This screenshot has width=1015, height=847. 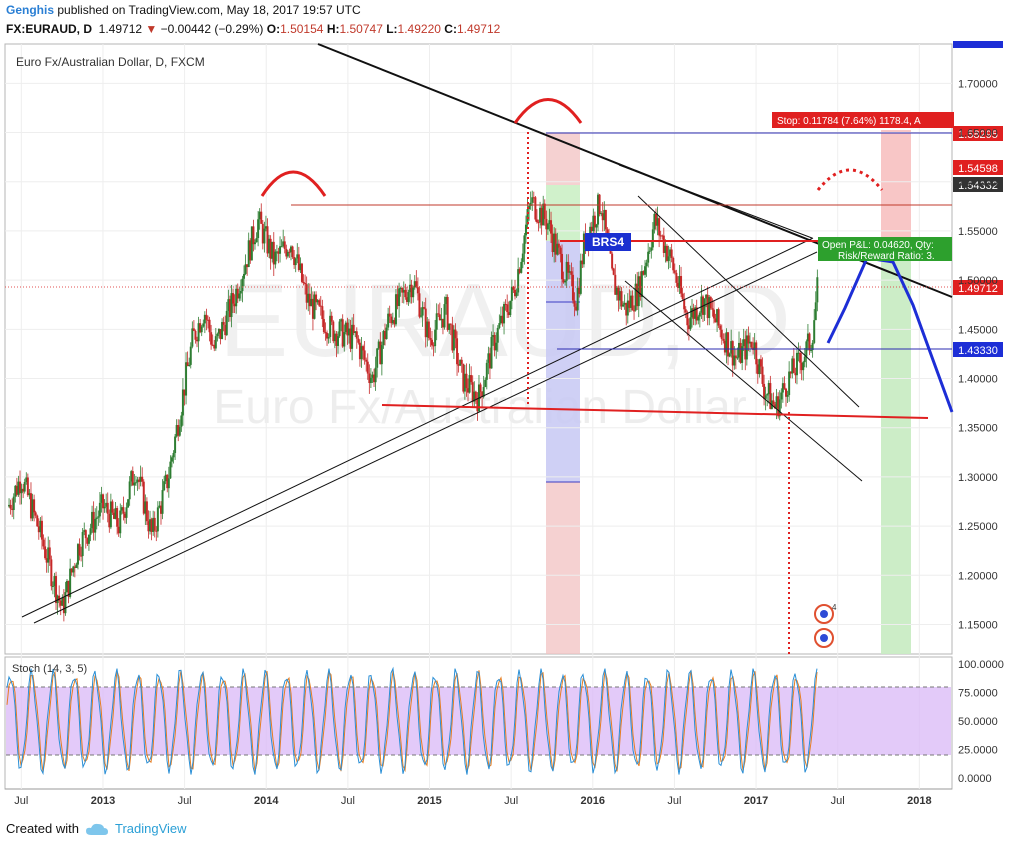 What do you see at coordinates (978, 625) in the screenshot?
I see `y-tick-label: 1.15000` at bounding box center [978, 625].